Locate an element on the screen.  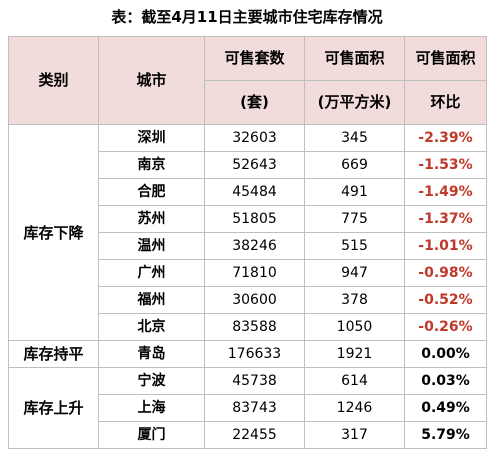
units-cell: 176633 is located at coordinates (254, 354).